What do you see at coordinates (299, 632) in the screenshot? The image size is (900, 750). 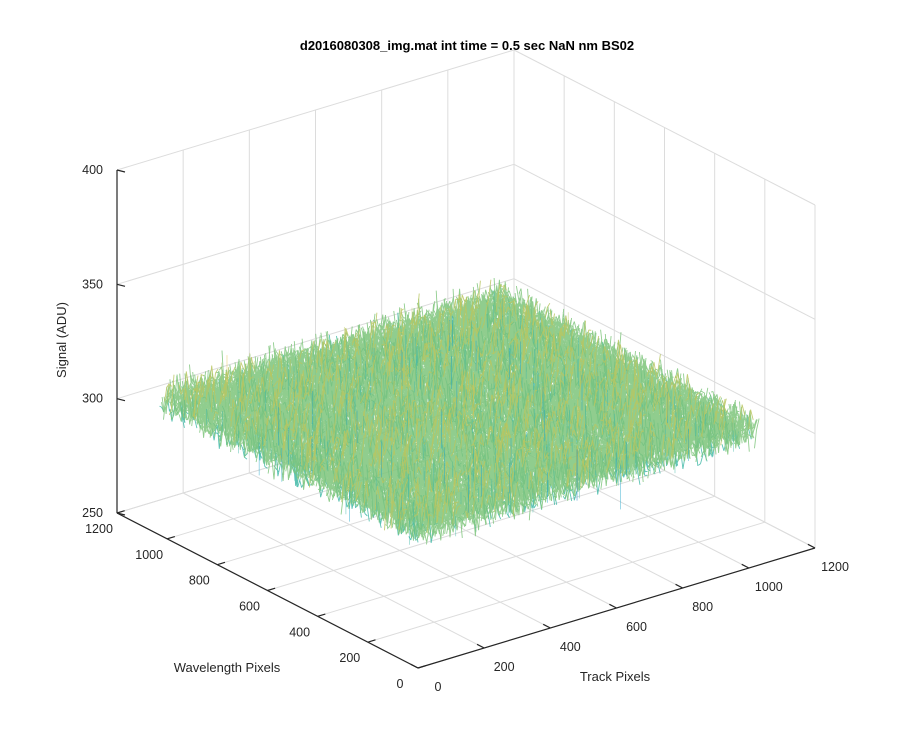 I see `y-tick-label: 400` at bounding box center [299, 632].